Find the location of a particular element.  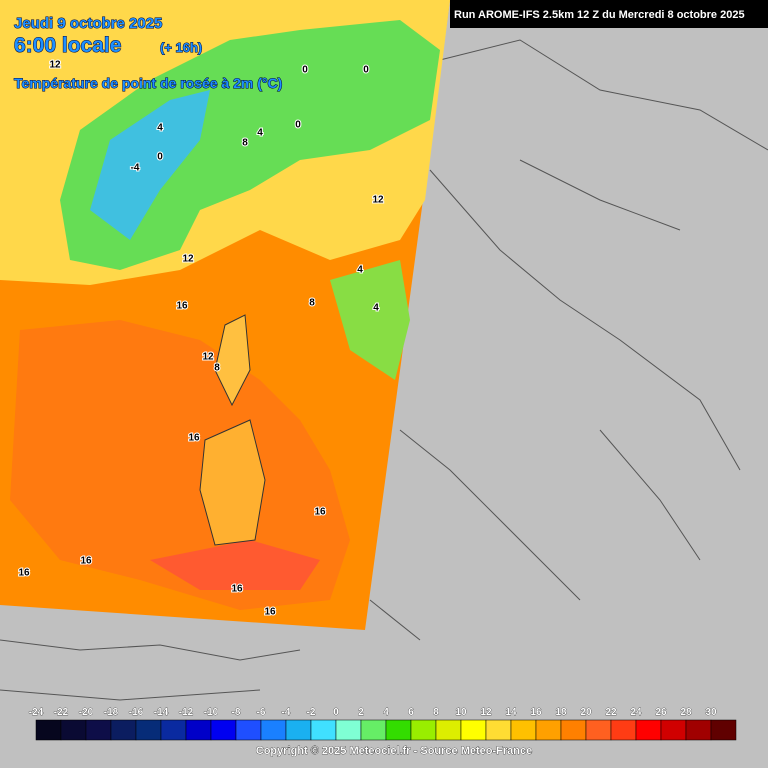

colorbar-label: 22 is located at coordinates (611, 712).